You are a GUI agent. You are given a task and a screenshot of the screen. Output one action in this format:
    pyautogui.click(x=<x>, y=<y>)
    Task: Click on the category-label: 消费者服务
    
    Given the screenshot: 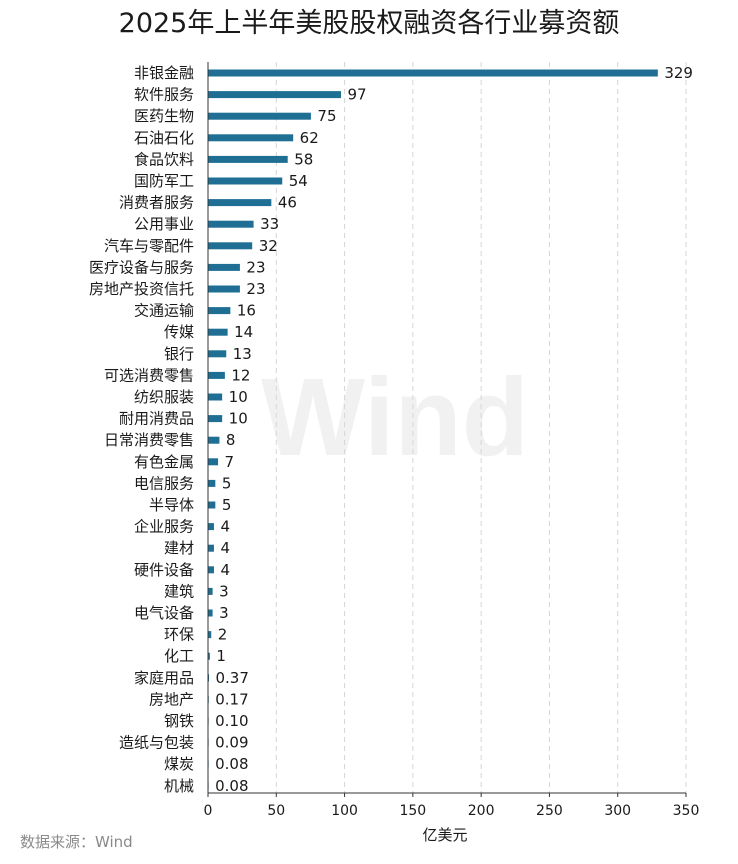 What is the action you would take?
    pyautogui.click(x=156, y=203)
    